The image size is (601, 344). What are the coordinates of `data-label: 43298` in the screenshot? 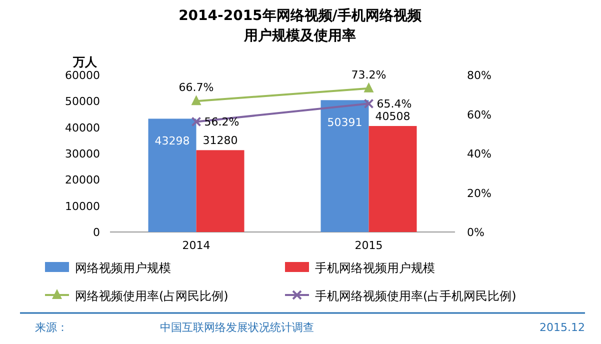 It's located at (172, 141).